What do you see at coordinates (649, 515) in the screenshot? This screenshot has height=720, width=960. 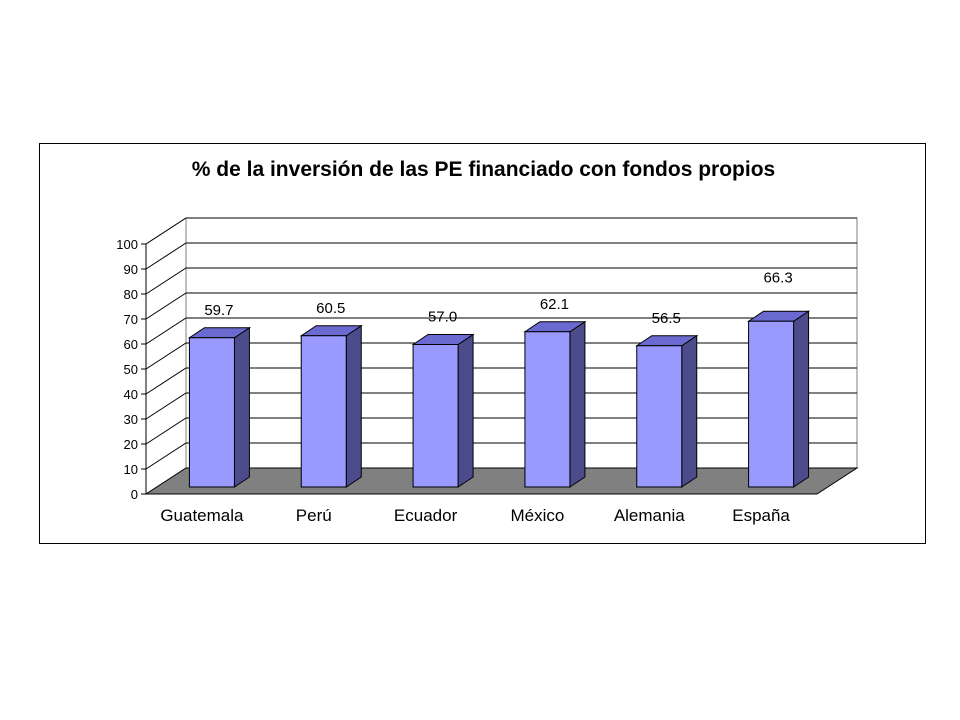 I see `x-tick-label: Alemania` at bounding box center [649, 515].